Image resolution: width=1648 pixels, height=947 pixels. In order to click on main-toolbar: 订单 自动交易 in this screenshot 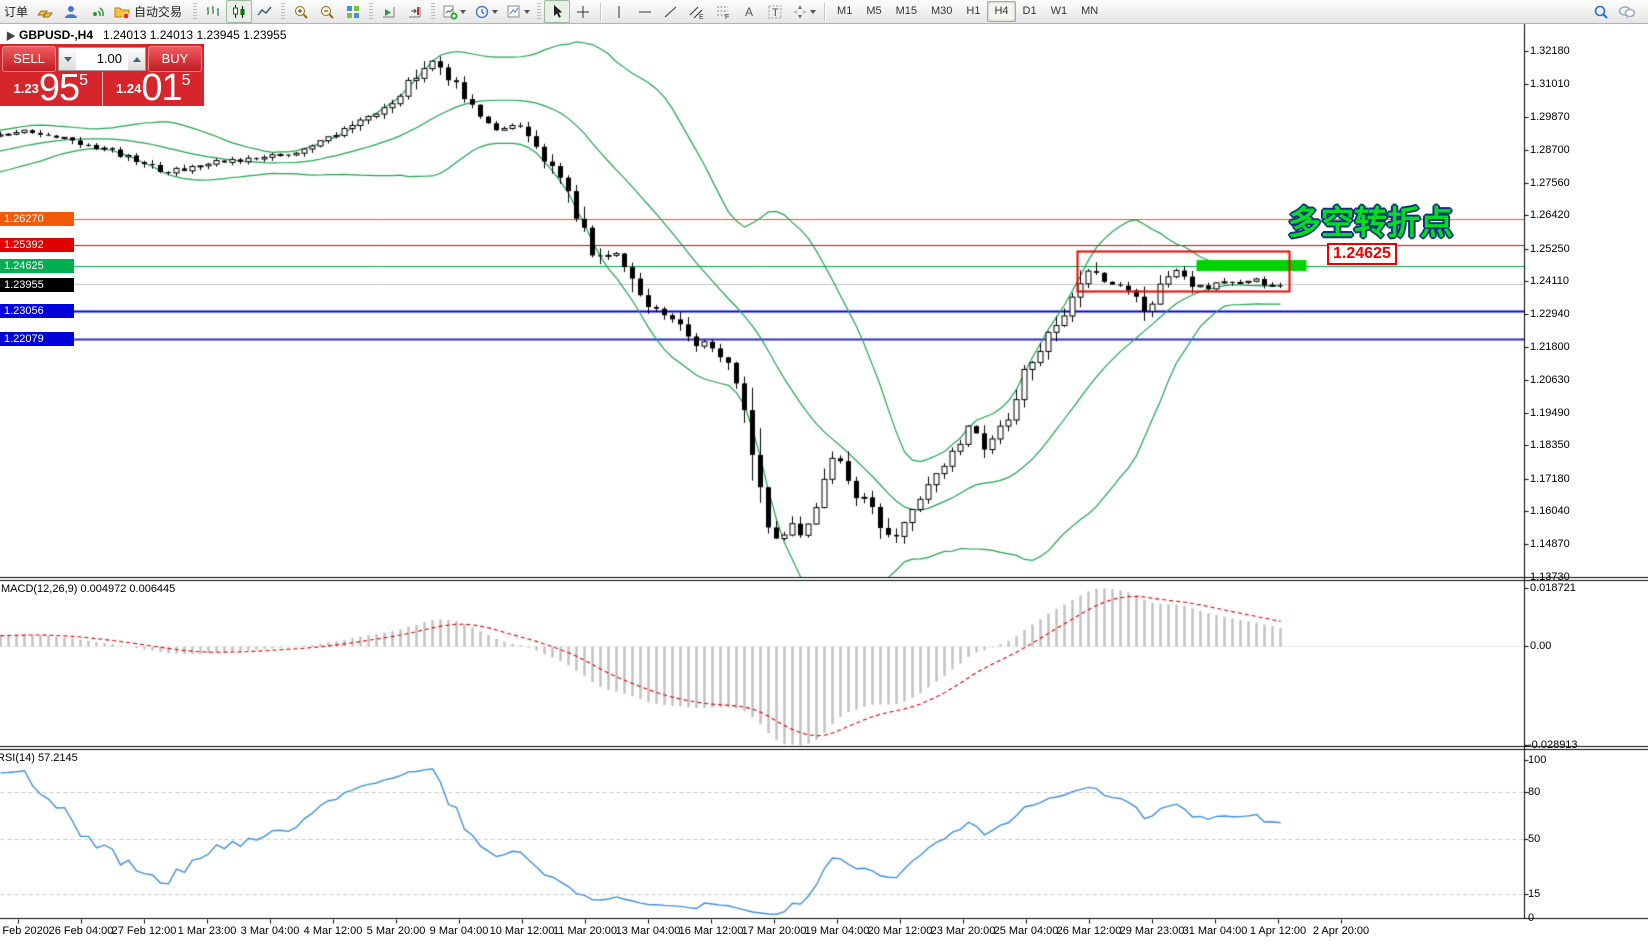, I will do `click(824, 12)`.